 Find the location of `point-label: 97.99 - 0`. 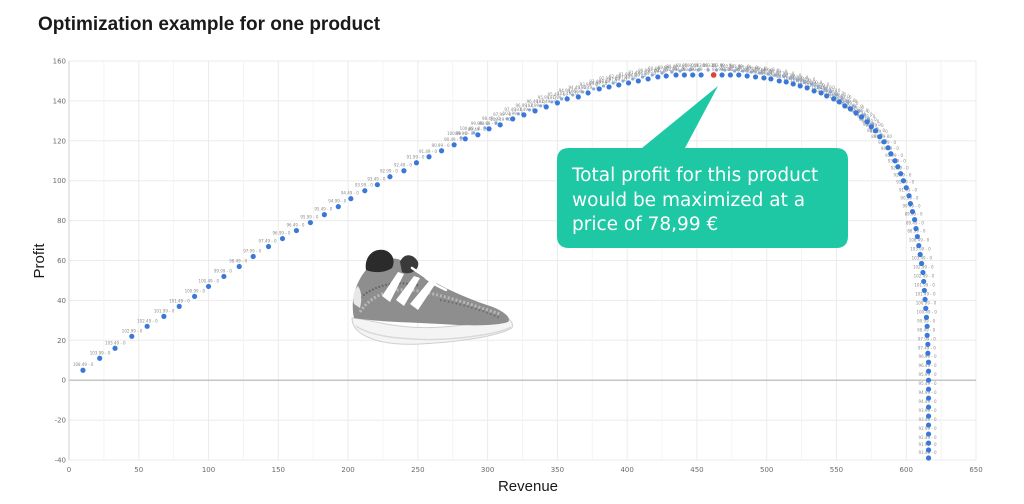

point-label: 97.99 - 0 is located at coordinates (502, 114).